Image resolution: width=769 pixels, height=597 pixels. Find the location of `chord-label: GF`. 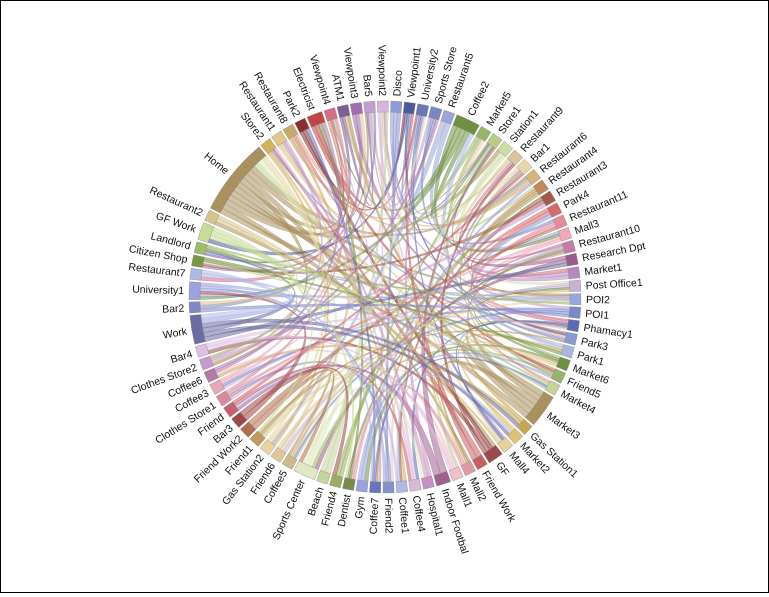

chord-label: GF is located at coordinates (502, 469).